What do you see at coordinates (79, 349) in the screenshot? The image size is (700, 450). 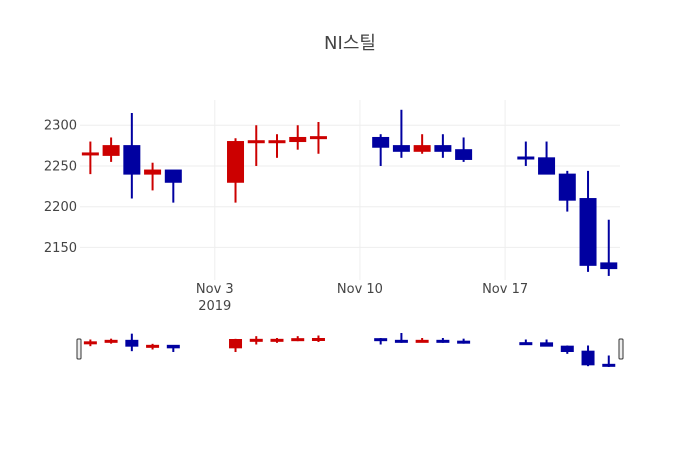 I see `range-slider-left-handle` at bounding box center [79, 349].